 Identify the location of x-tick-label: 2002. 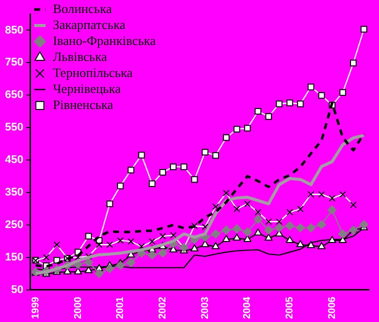
(162, 308).